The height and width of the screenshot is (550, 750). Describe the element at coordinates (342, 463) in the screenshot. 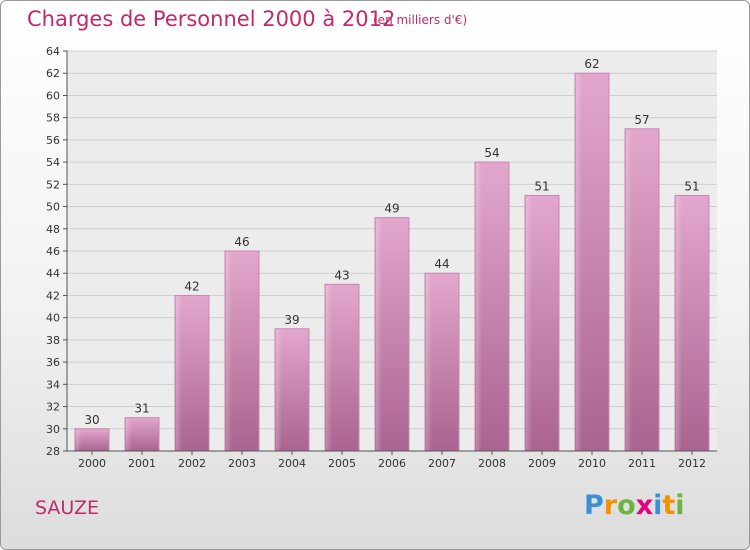

I see `x-tick-label: 2005` at that location.